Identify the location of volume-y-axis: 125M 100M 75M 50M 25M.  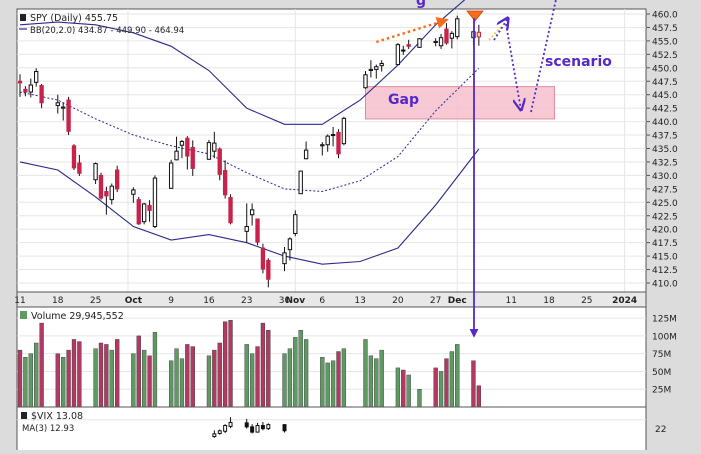
(664, 355).